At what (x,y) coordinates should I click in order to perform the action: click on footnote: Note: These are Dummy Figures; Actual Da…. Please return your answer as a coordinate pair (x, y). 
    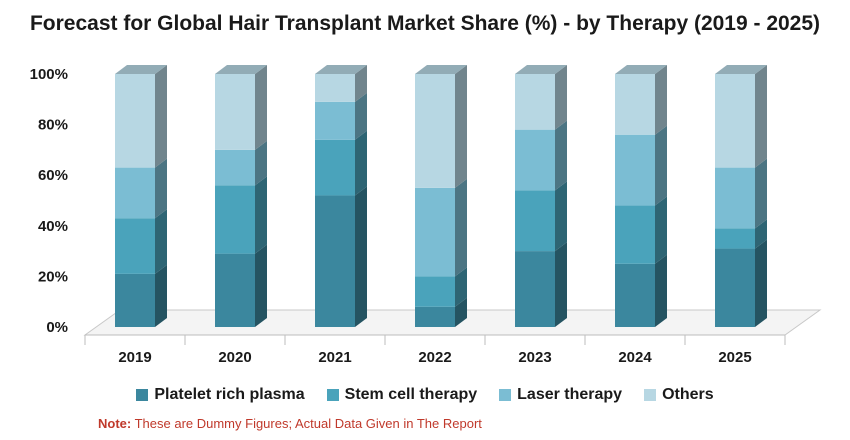
    Looking at the image, I should click on (290, 423).